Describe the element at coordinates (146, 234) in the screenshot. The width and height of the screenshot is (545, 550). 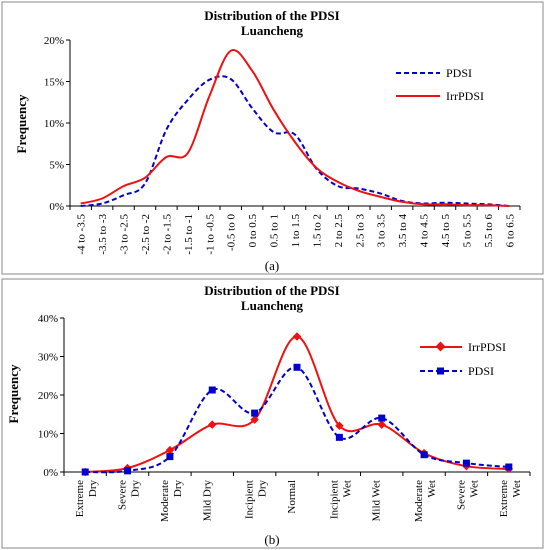
I see `x-tick-label: -2.5 to -2` at that location.